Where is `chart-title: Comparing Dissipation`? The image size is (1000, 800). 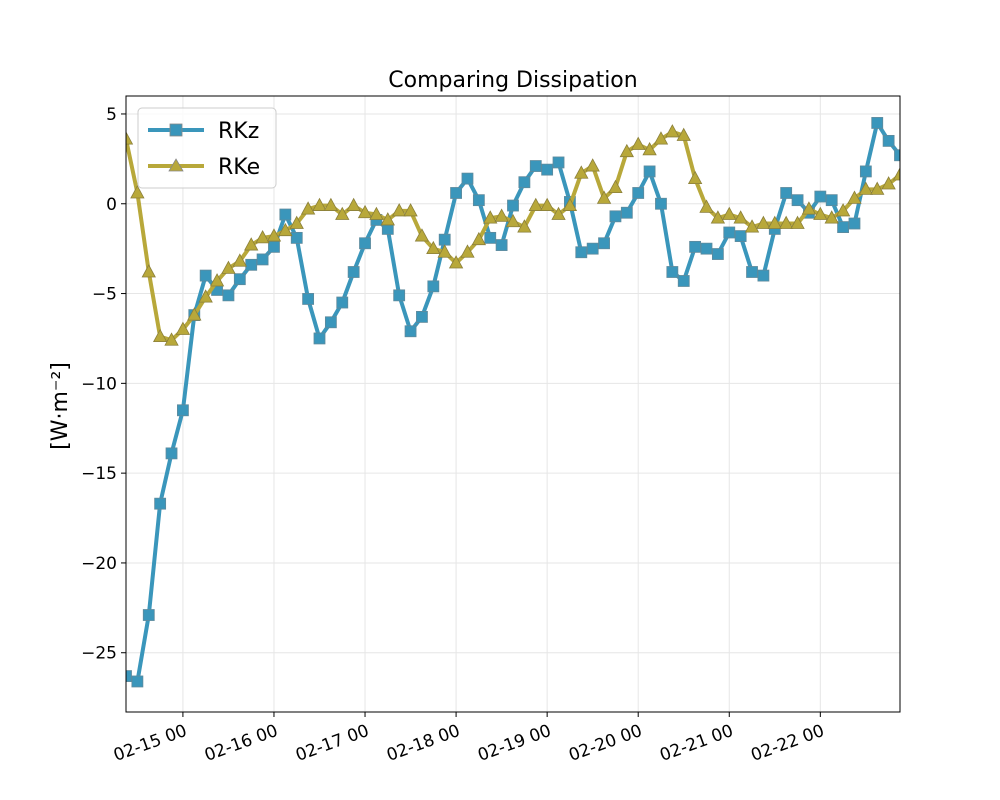
chart-title: Comparing Dissipation is located at coordinates (512, 80).